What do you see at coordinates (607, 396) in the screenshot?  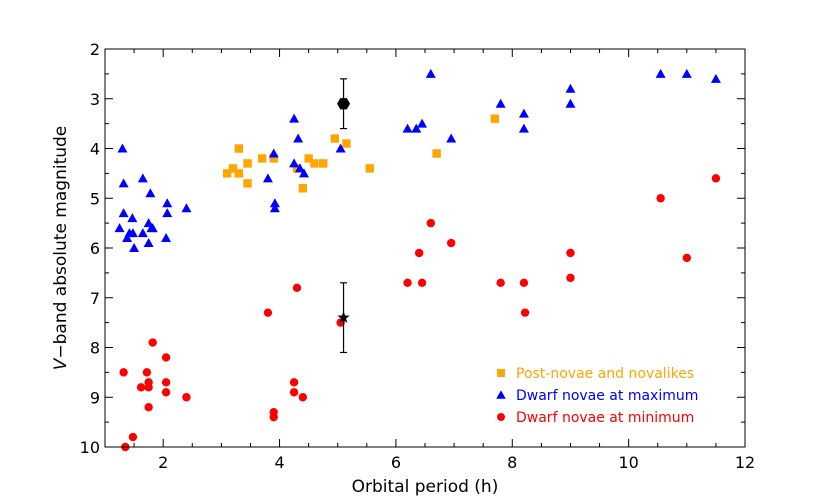 I see `legend-label: Dwarf novae at maximum` at bounding box center [607, 396].